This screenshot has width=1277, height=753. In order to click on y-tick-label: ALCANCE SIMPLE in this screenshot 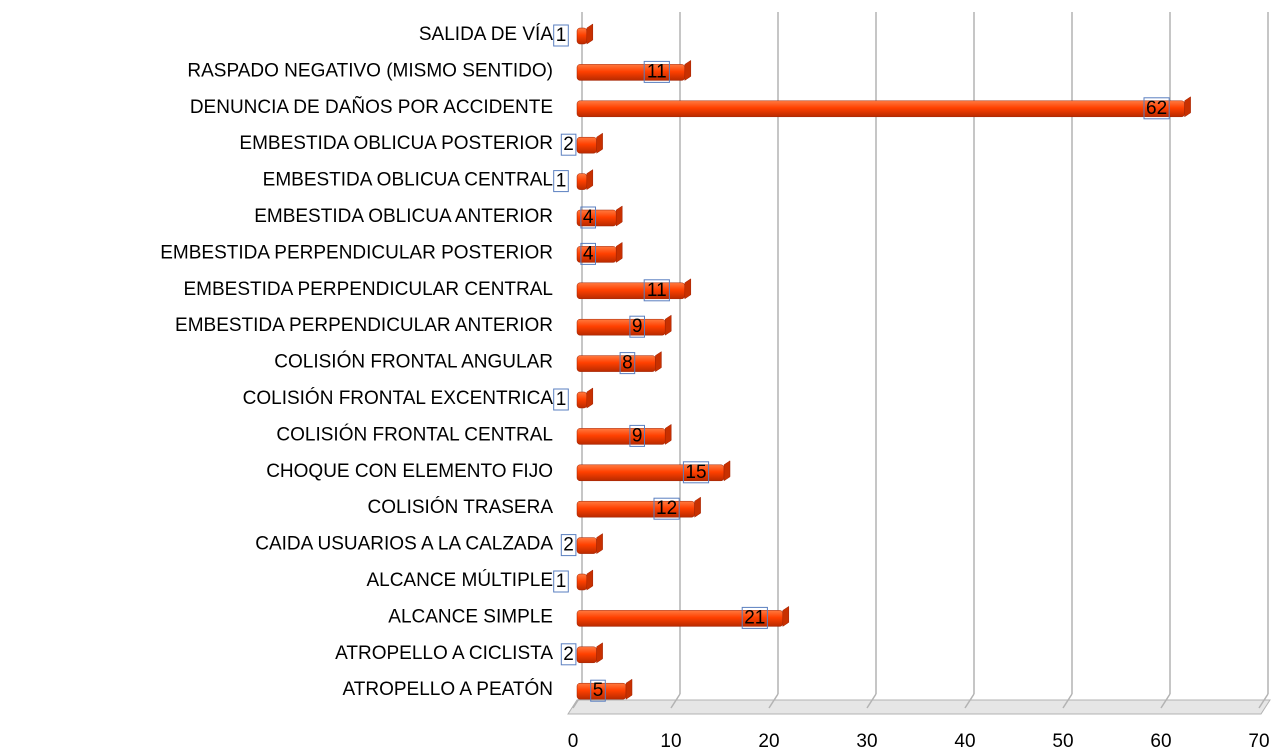, I will do `click(470, 616)`.